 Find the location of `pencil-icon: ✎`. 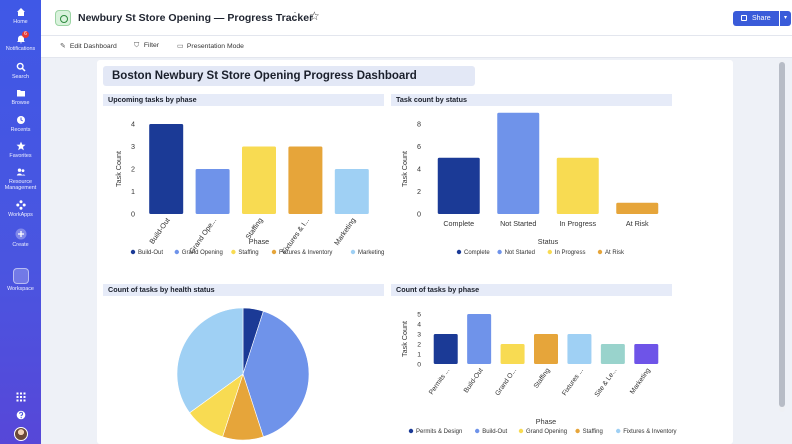

pencil-icon: ✎ is located at coordinates (63, 46).